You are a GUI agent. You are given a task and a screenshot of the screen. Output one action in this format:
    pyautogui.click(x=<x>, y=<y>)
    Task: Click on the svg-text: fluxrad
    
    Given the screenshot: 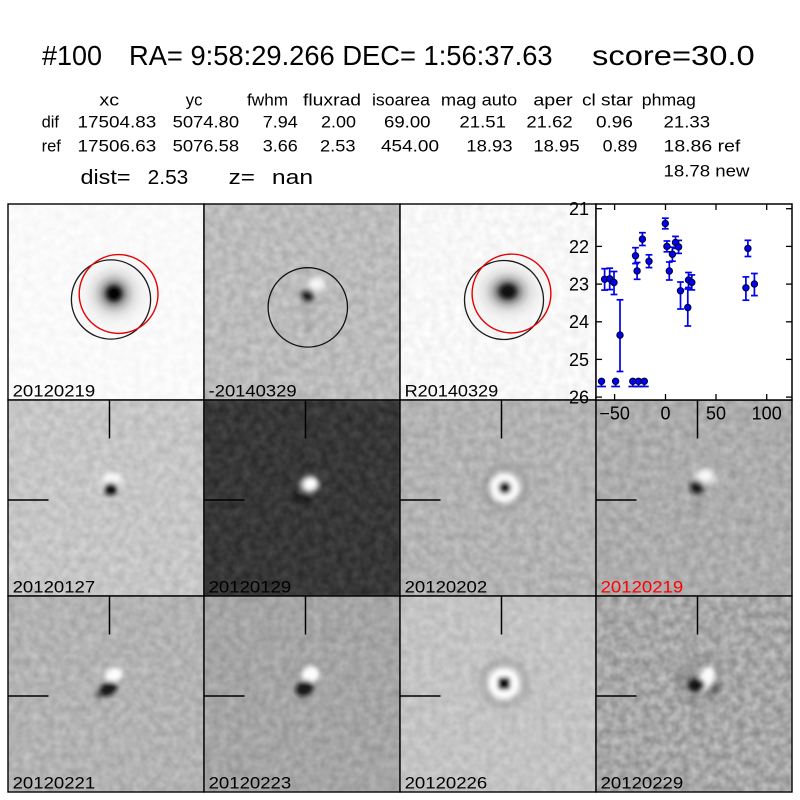 What is the action you would take?
    pyautogui.click(x=332, y=101)
    